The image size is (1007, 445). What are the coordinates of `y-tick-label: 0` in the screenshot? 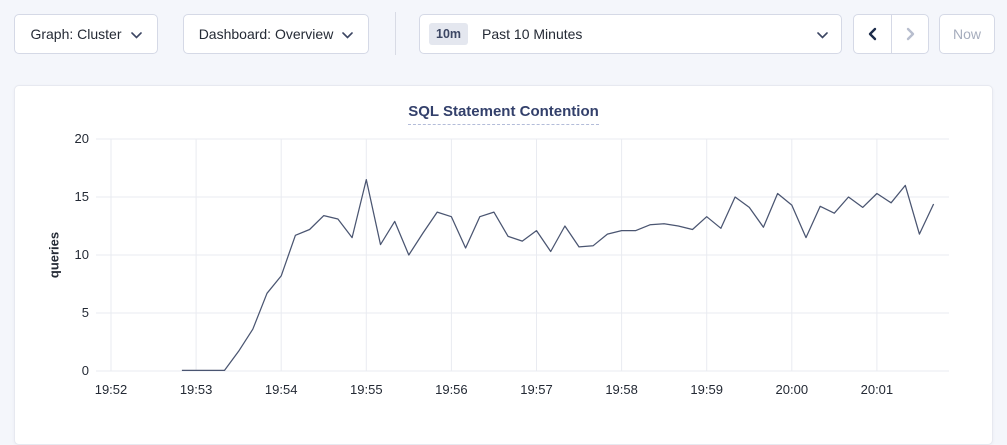 It's located at (85, 370).